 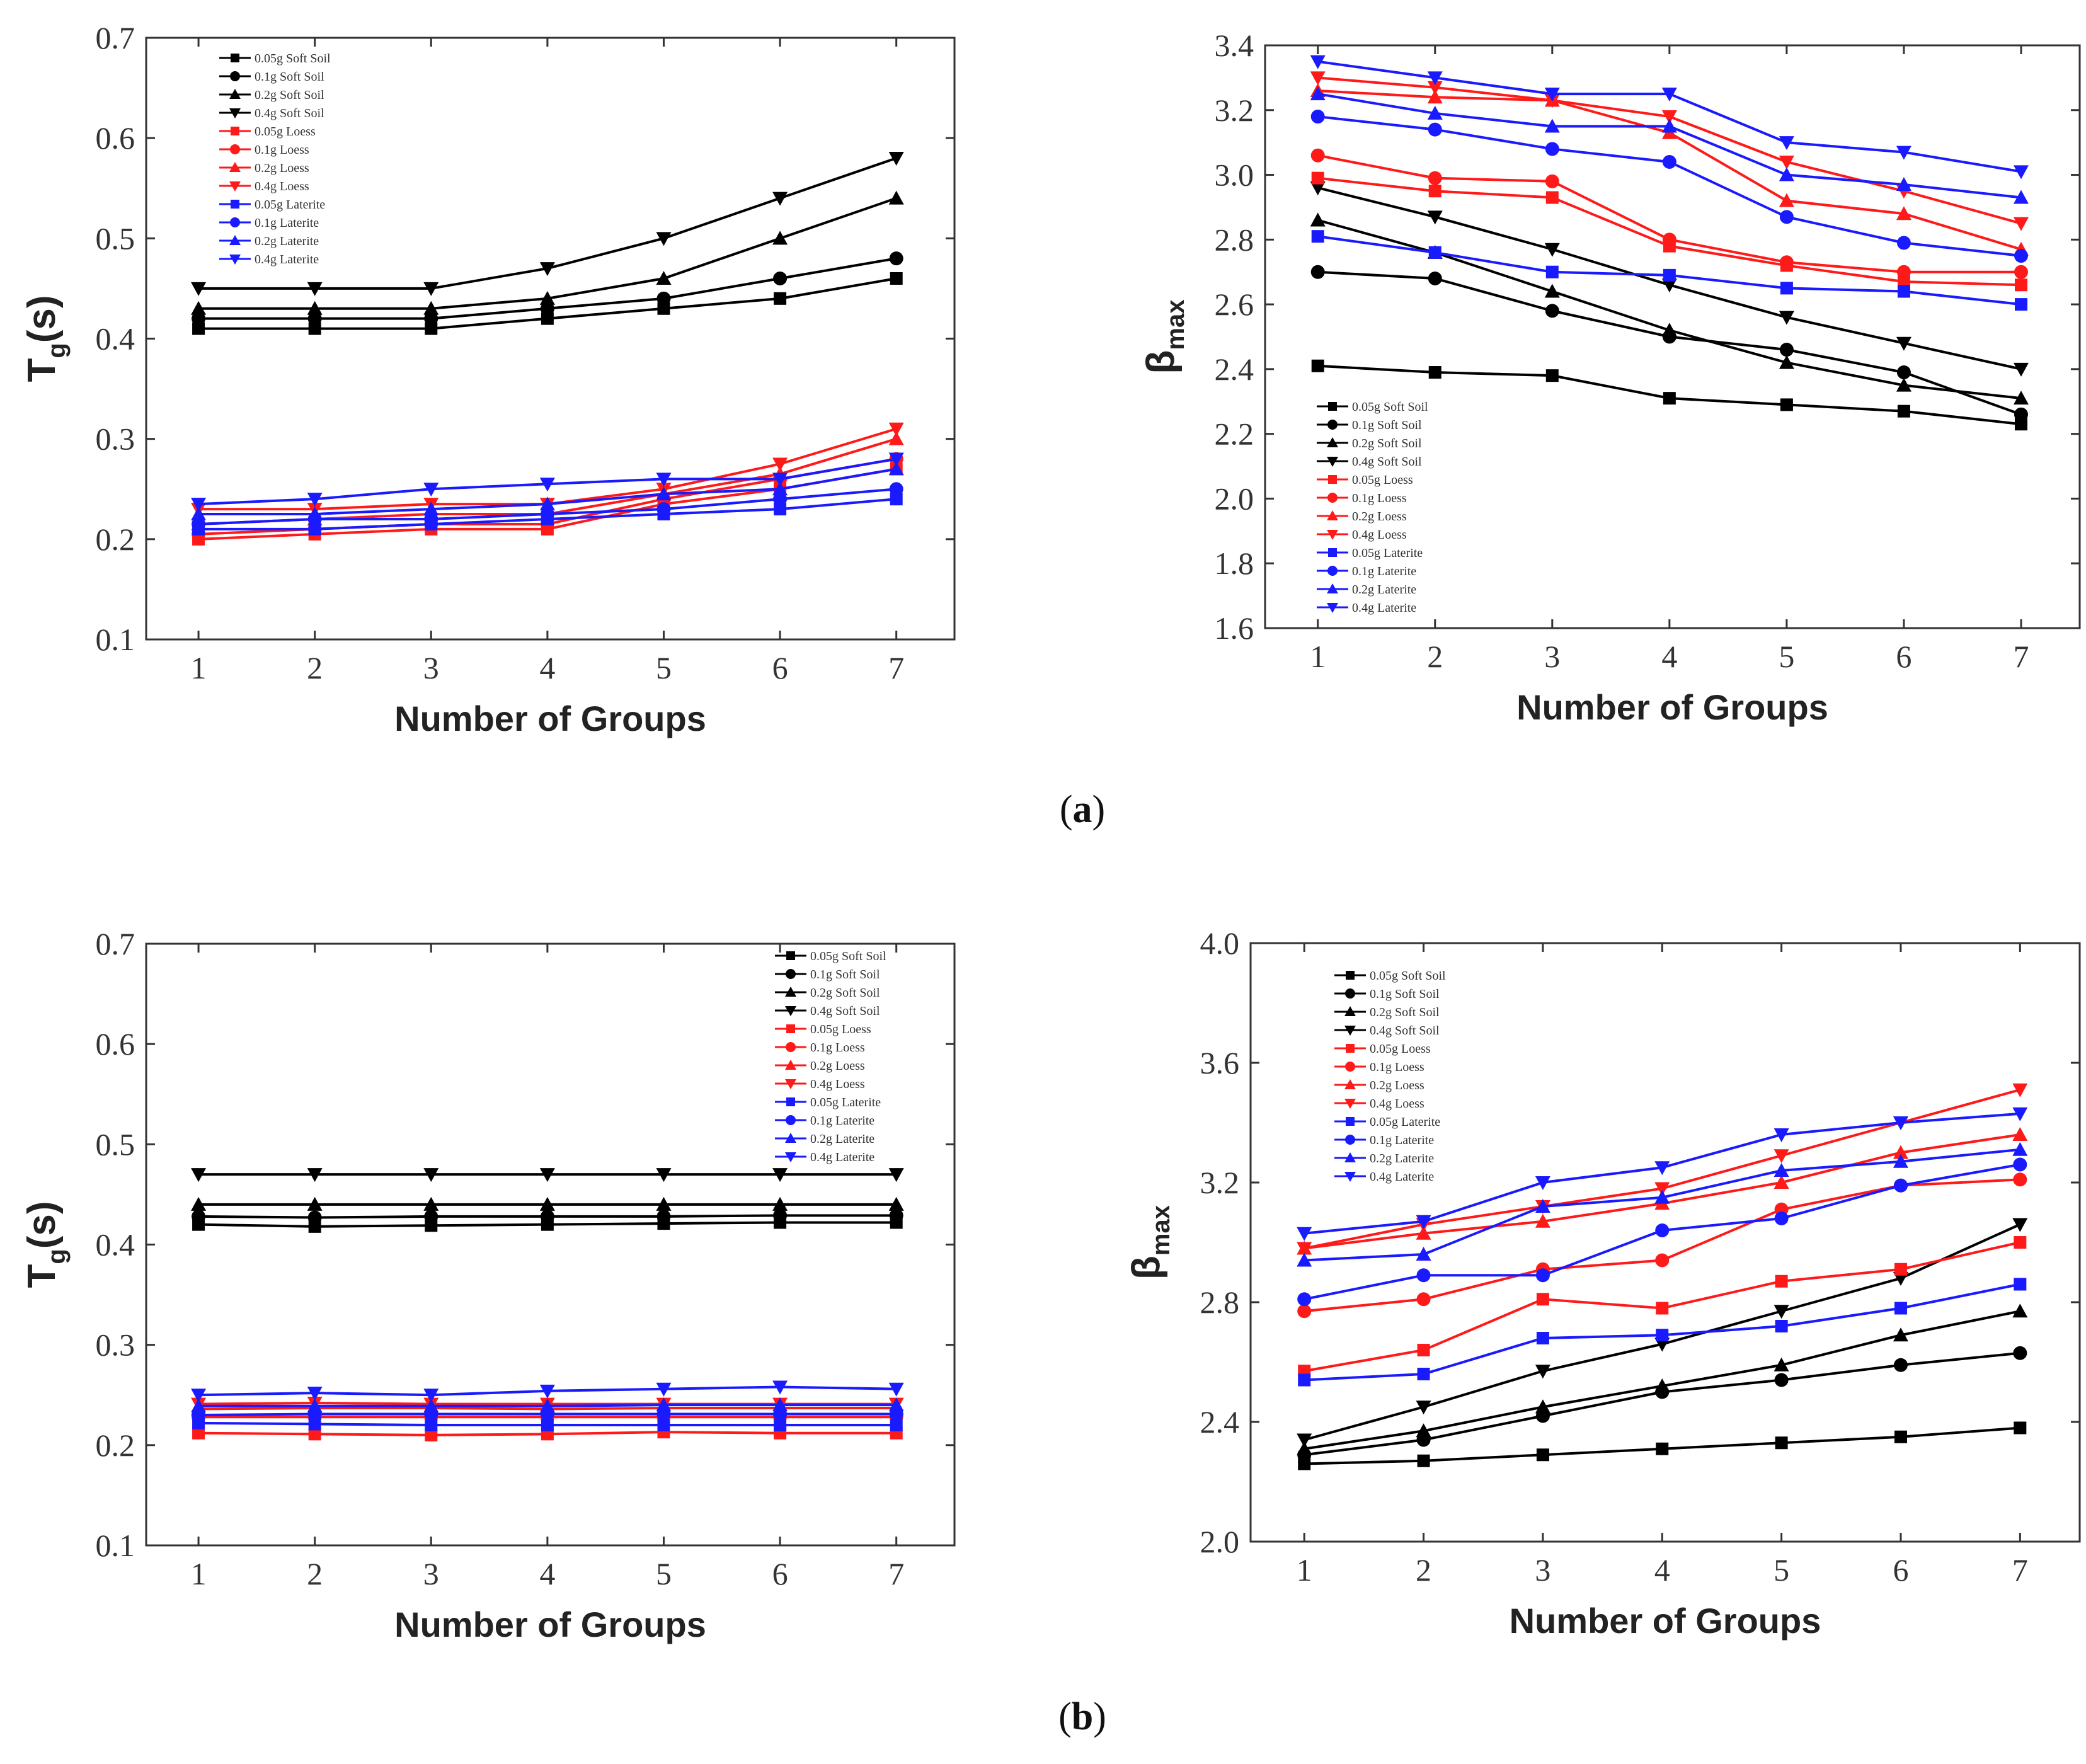 I want to click on legend-item: 0.4g Loess, so click(x=1379, y=1104).